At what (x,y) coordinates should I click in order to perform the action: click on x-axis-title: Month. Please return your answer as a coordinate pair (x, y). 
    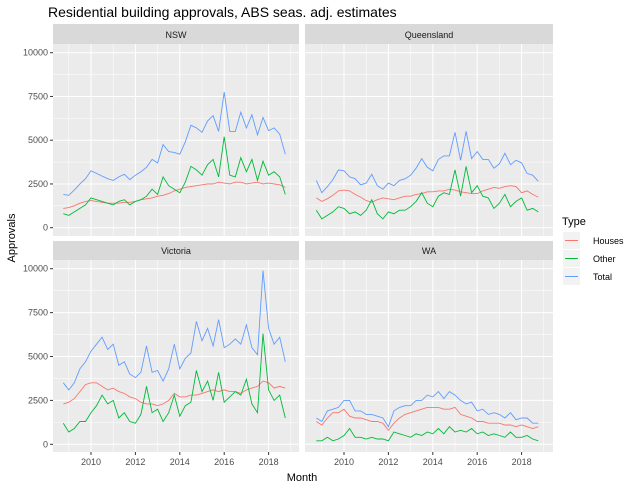
    Looking at the image, I should click on (302, 478).